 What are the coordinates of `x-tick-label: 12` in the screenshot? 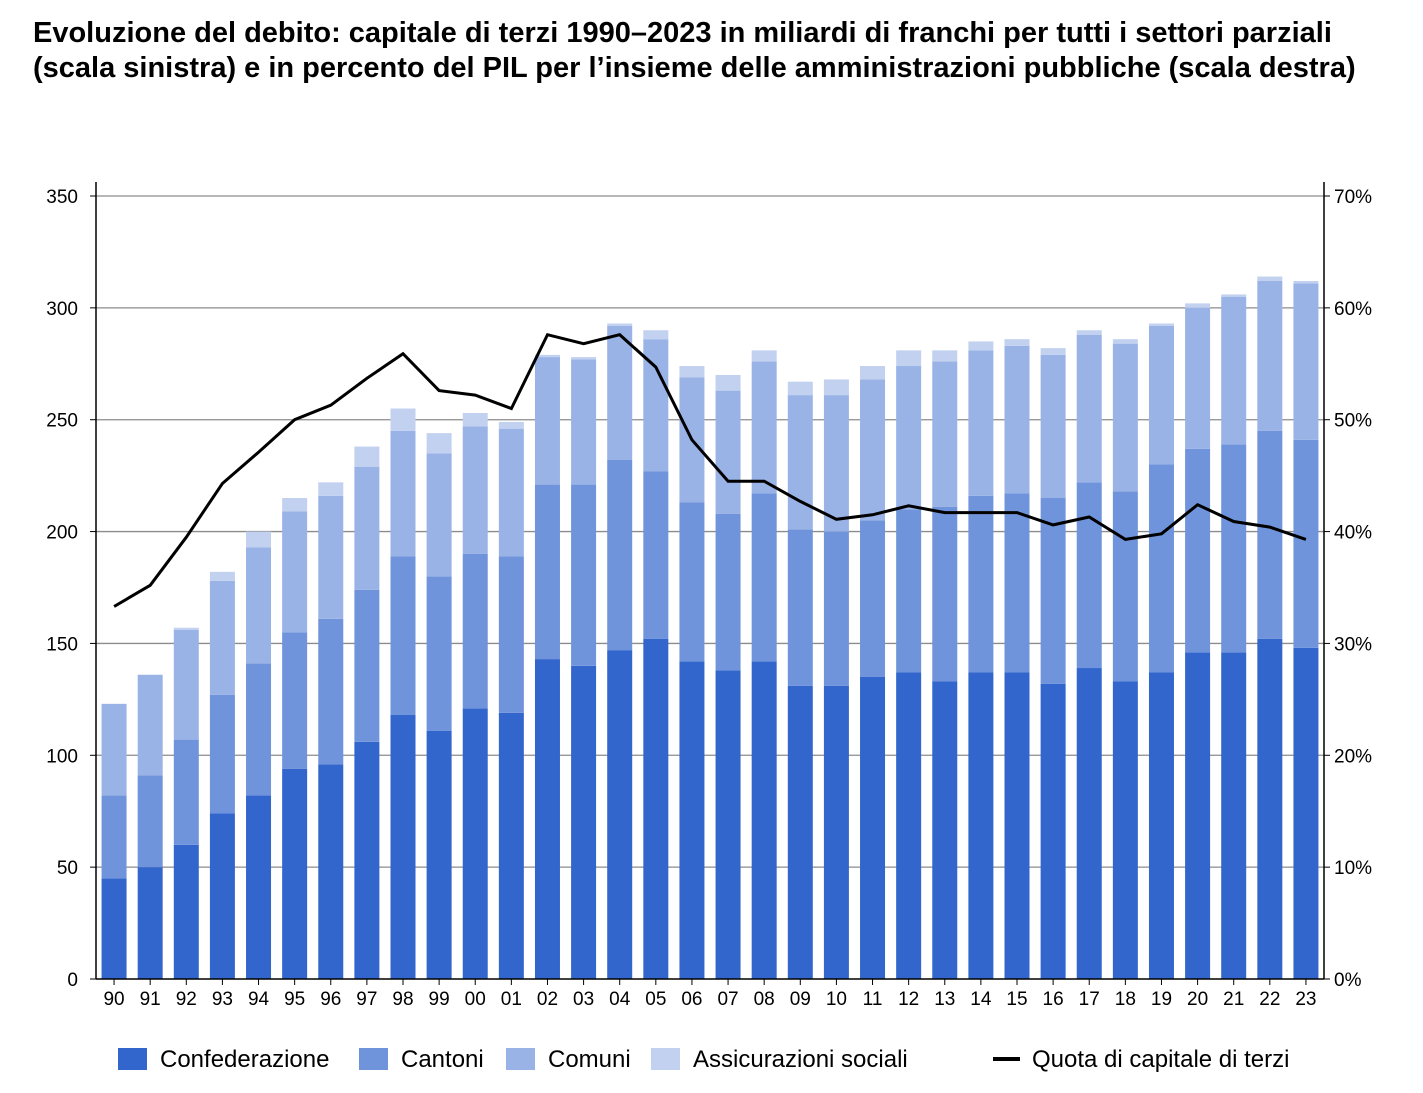 It's located at (908, 999).